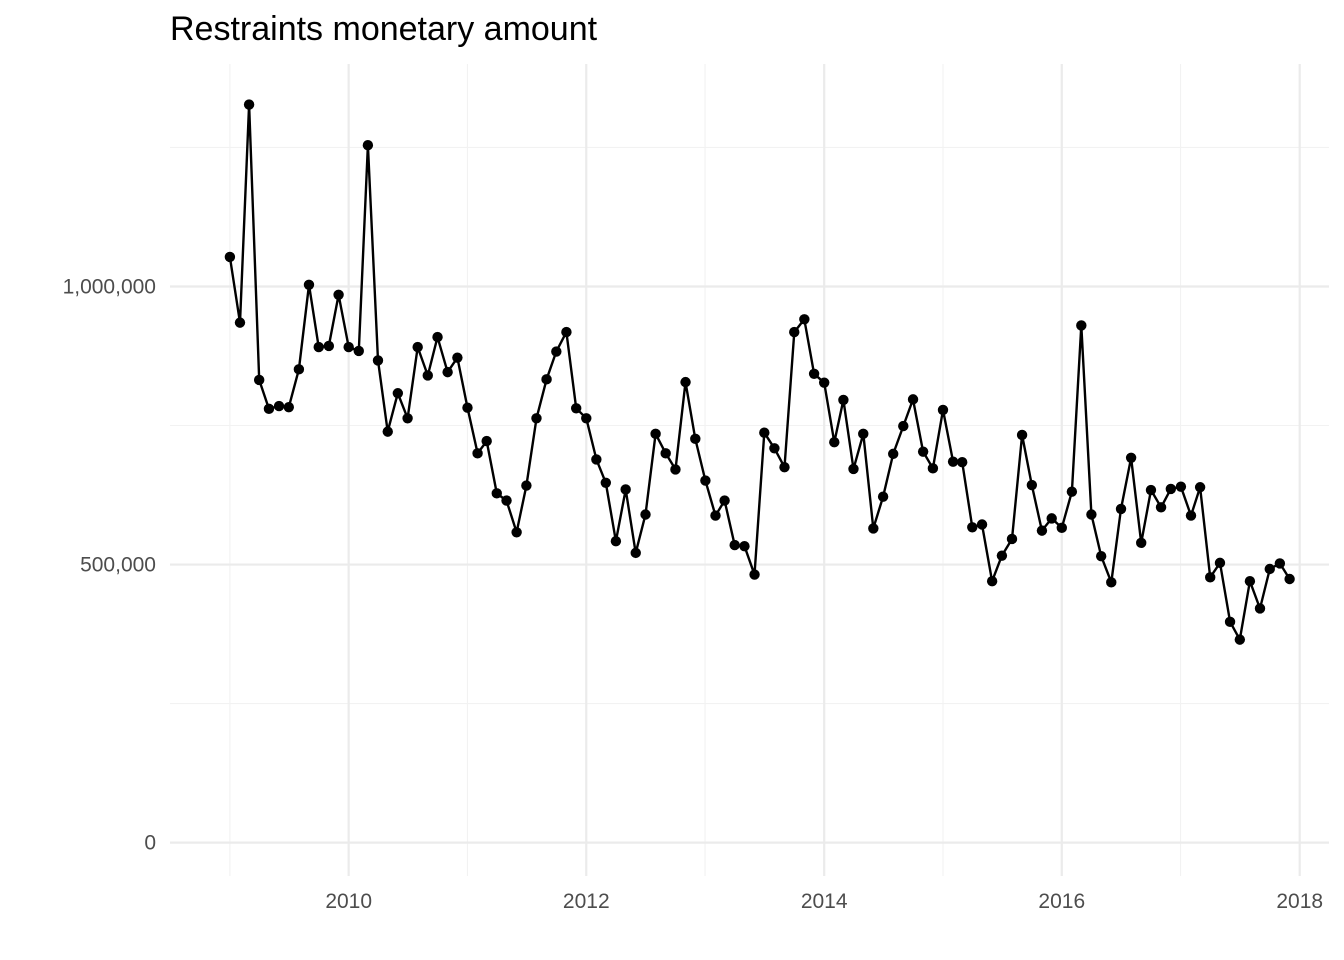 This screenshot has width=1344, height=960. Describe the element at coordinates (384, 29) in the screenshot. I see `chart-title: Restraints monetary amount` at that location.